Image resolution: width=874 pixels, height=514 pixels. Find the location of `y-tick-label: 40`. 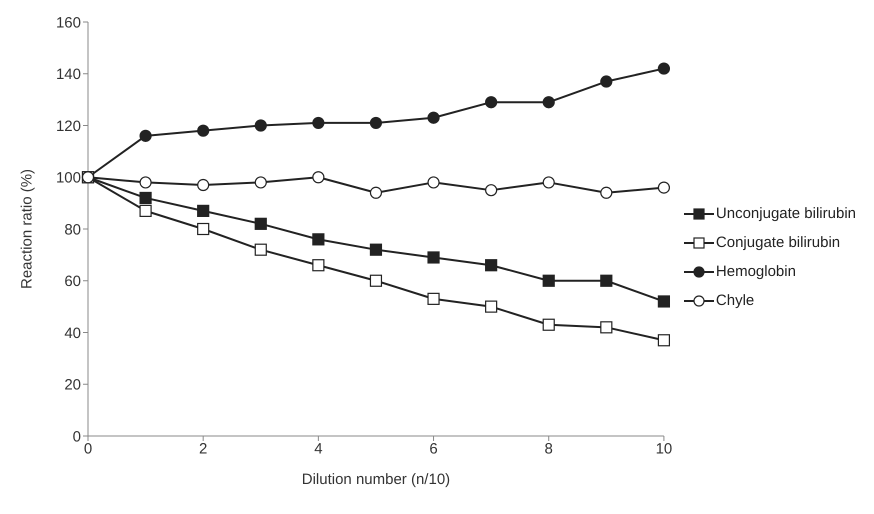

y-tick-label: 40 is located at coordinates (72, 333).